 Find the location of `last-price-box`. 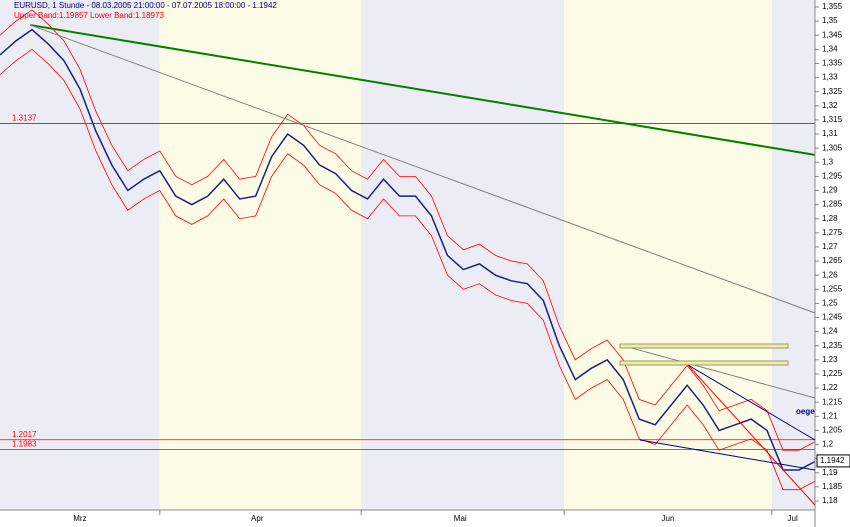

last-price-box is located at coordinates (833, 461).